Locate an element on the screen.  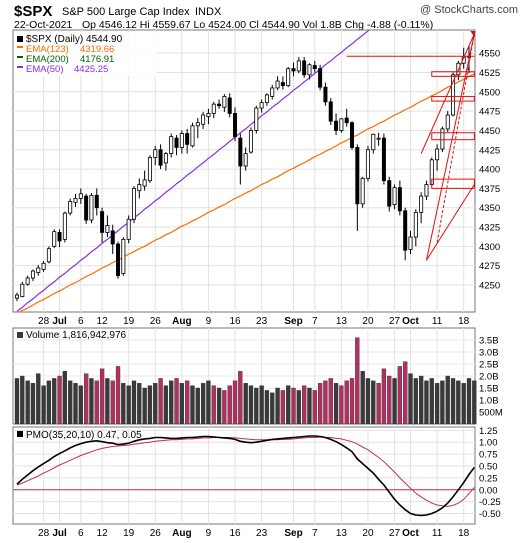
price-tick-label: 4300 is located at coordinates (489, 247).